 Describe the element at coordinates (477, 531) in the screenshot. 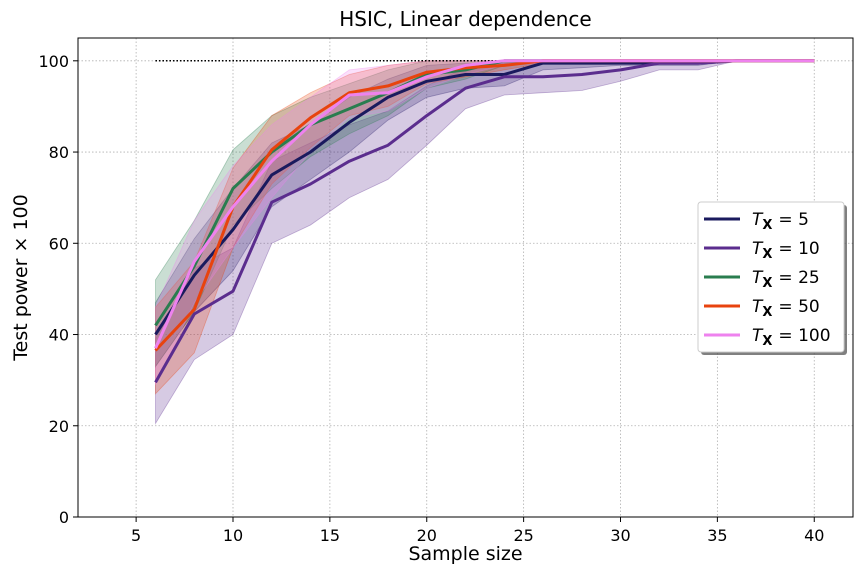

I see `x-axis-ticks: 5 10 15 20 25 30 35 40` at that location.